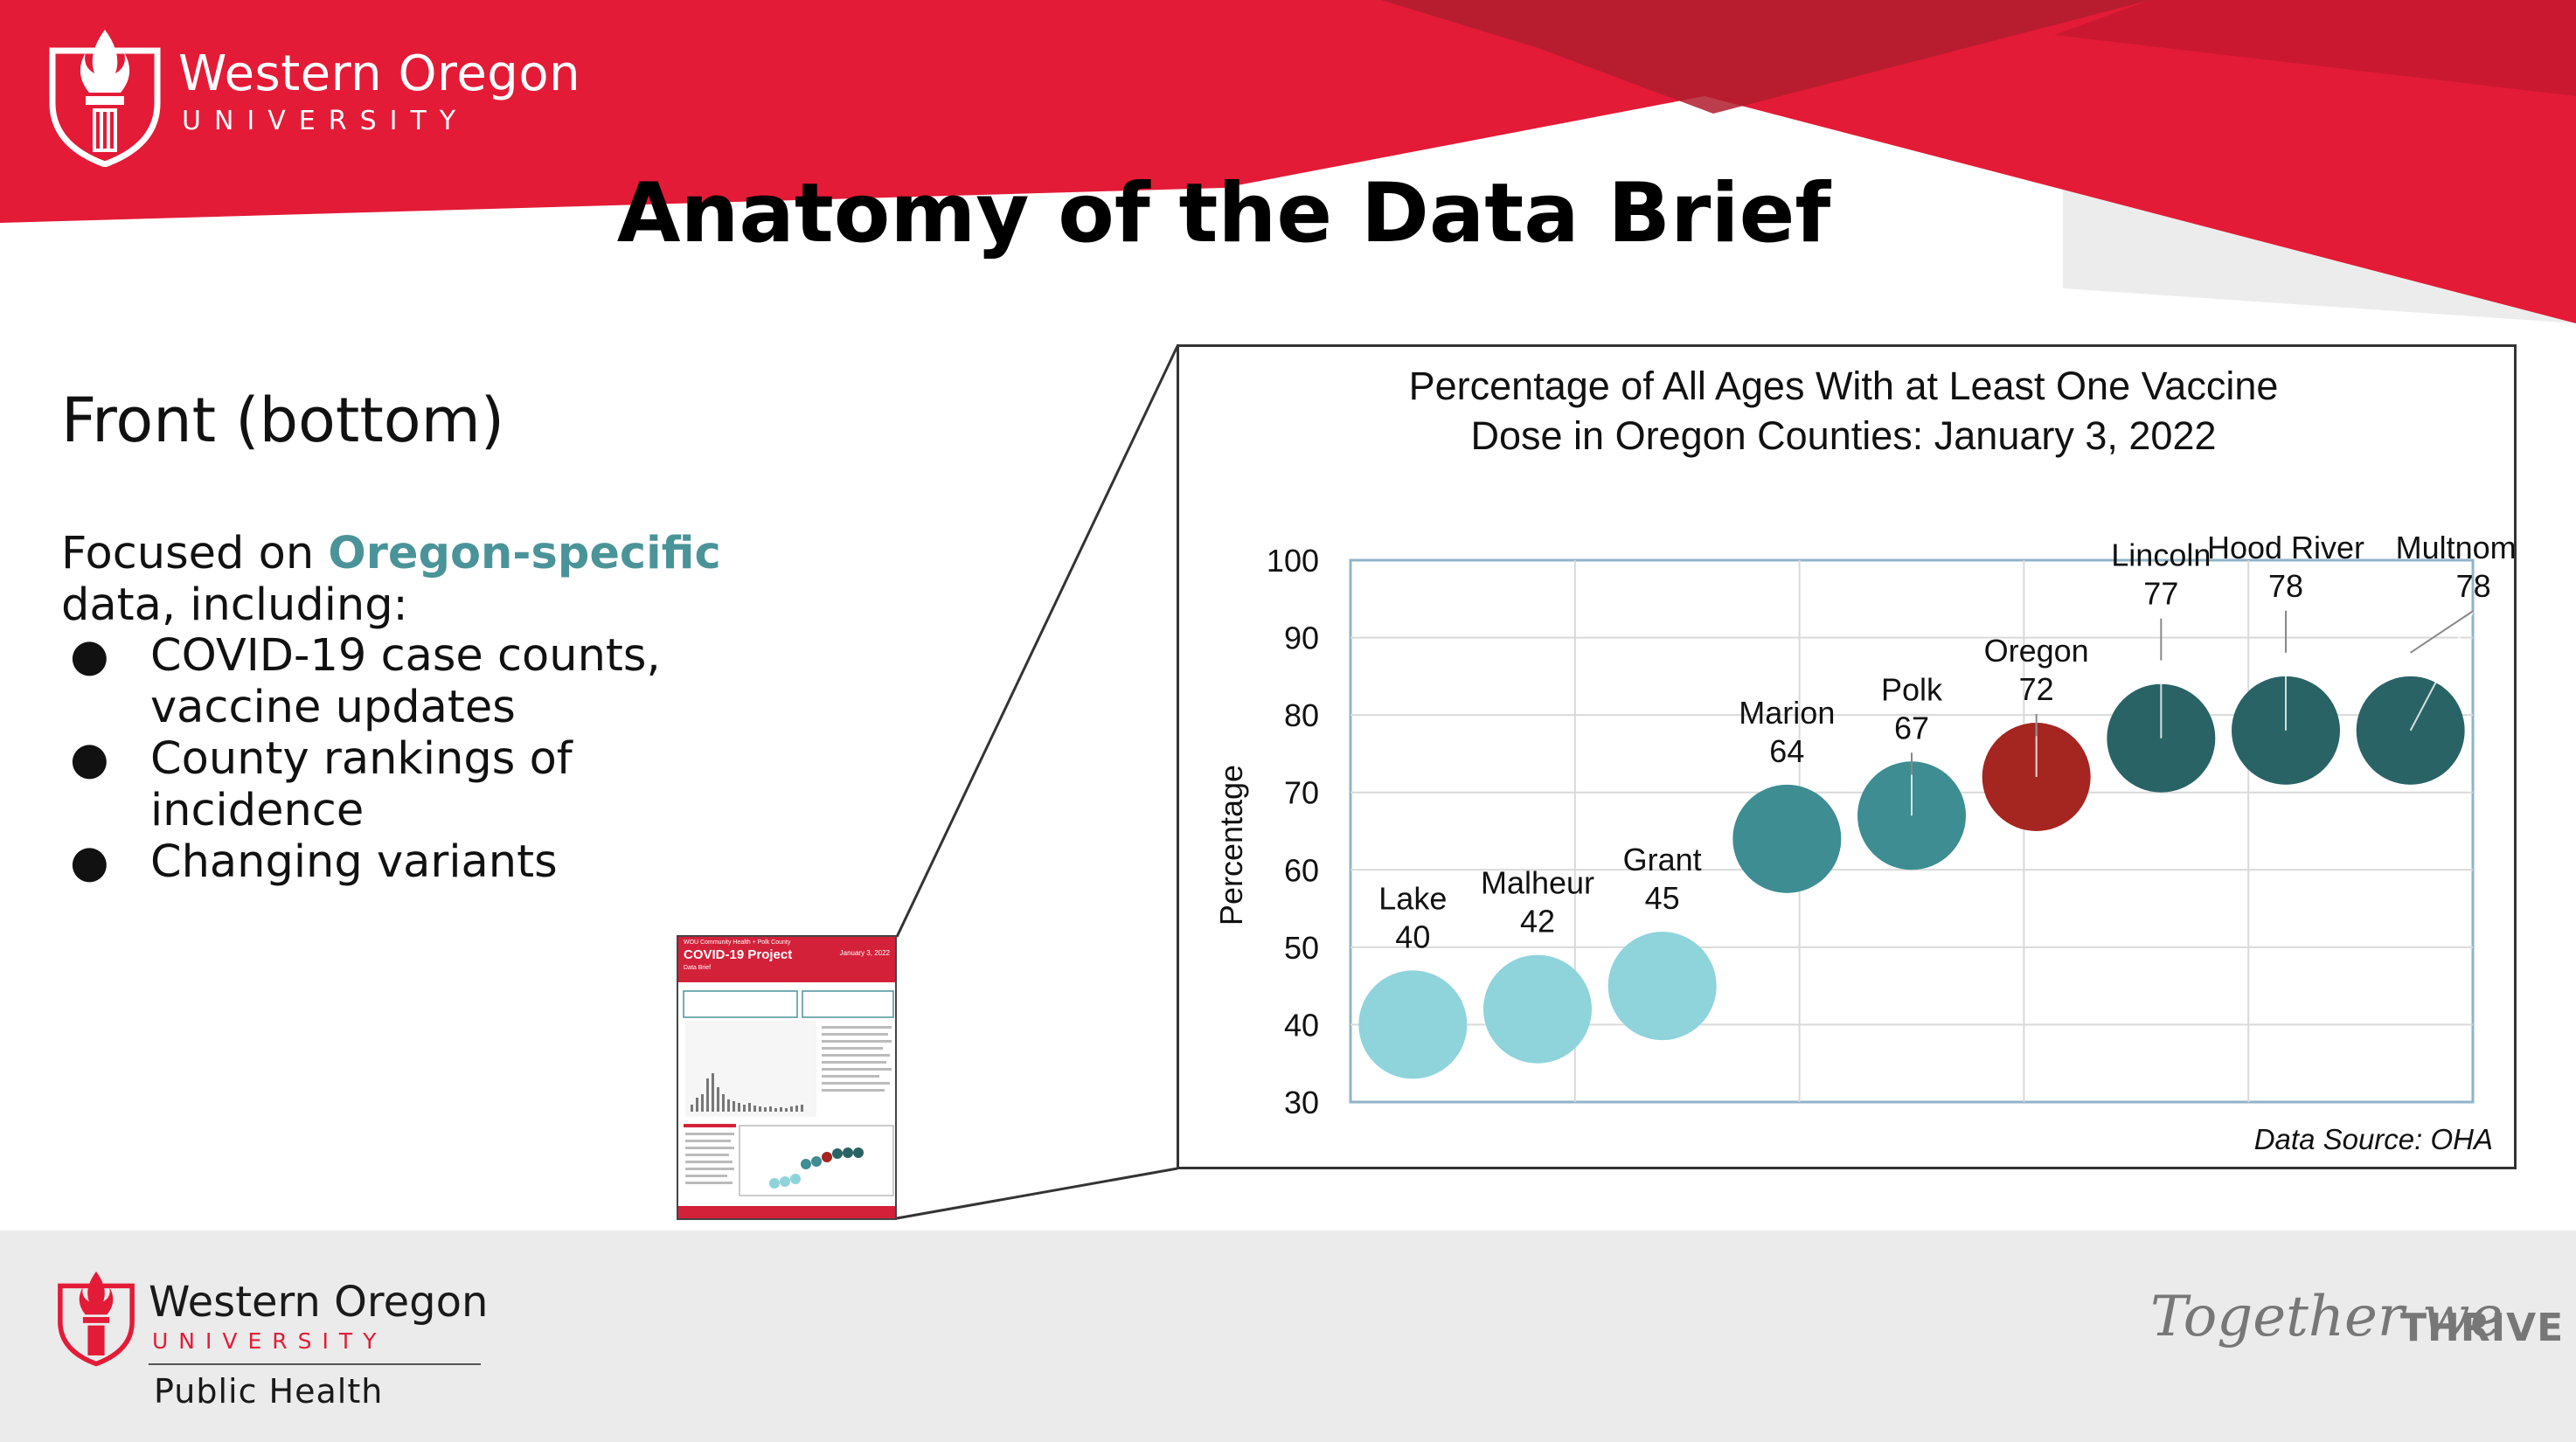  What do you see at coordinates (1302, 638) in the screenshot?
I see `y-tick-label: 90` at bounding box center [1302, 638].